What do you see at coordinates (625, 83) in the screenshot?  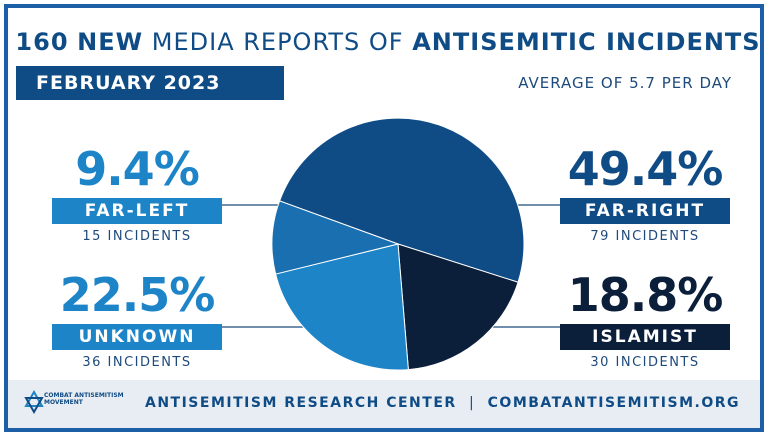 I see `average-per-day: AVERAGE OF 5.7 PER DAY` at bounding box center [625, 83].